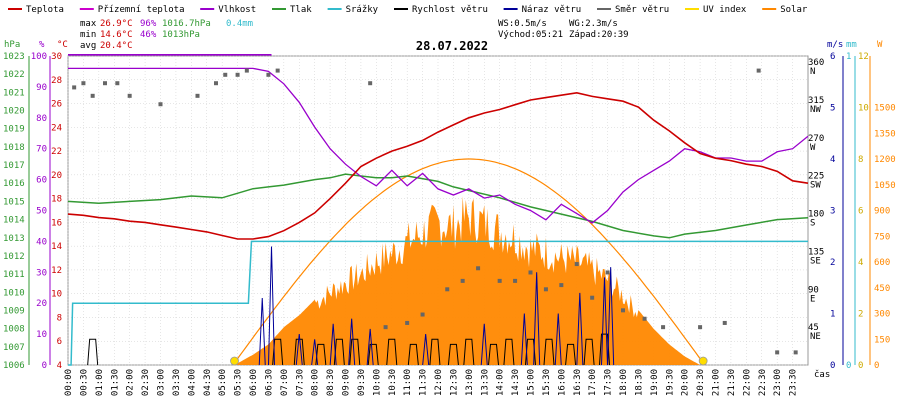 Image resolution: width=900 pixels, height=400 pixels. What do you see at coordinates (56, 57) in the screenshot?
I see `tick-temp: 30` at bounding box center [56, 57].